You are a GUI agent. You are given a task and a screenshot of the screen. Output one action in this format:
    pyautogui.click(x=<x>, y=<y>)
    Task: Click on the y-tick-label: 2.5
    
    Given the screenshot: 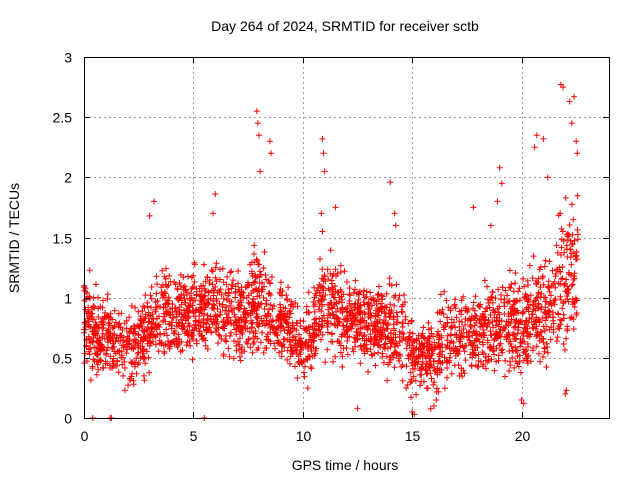 What is the action you would take?
    pyautogui.click(x=63, y=118)
    